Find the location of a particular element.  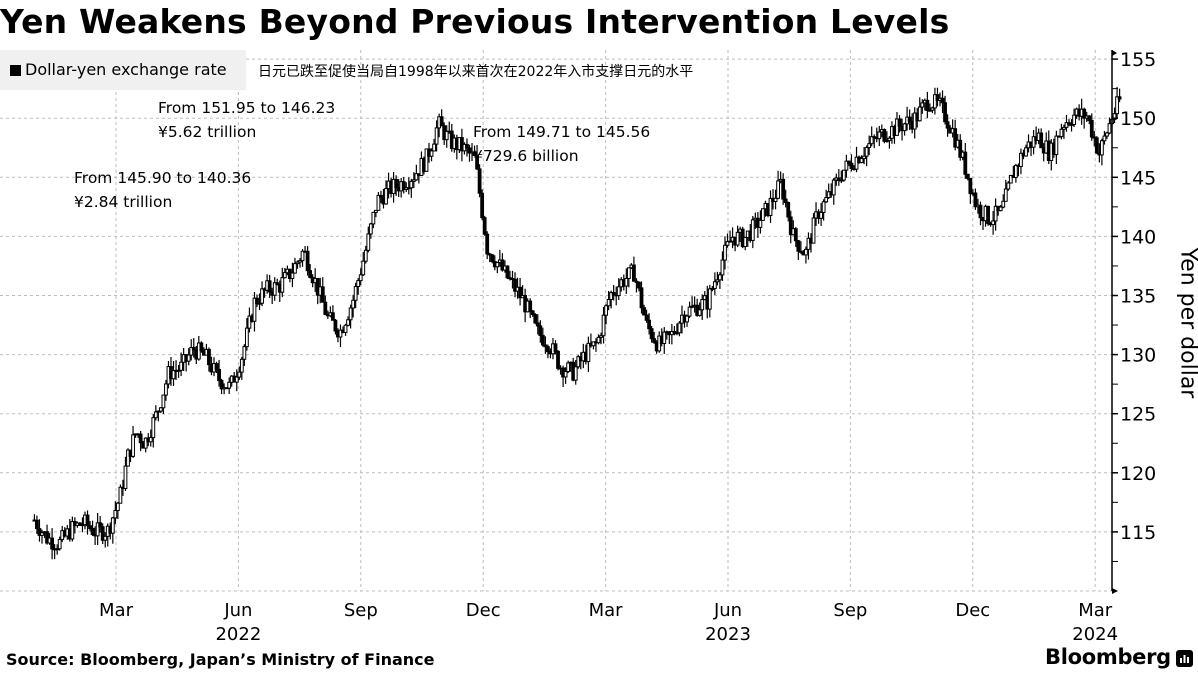

chart-subtitle: 日元已跌至促使当局自1998年以来首次在2022年入市支撑日元的水平 is located at coordinates (476, 72).